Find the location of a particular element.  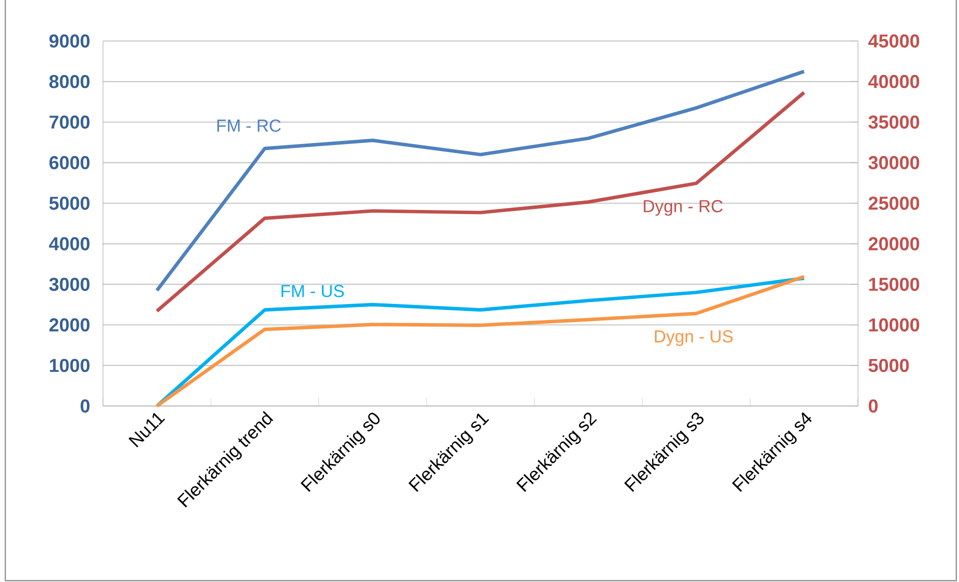

y-tick-label: 3000 is located at coordinates (69, 284).